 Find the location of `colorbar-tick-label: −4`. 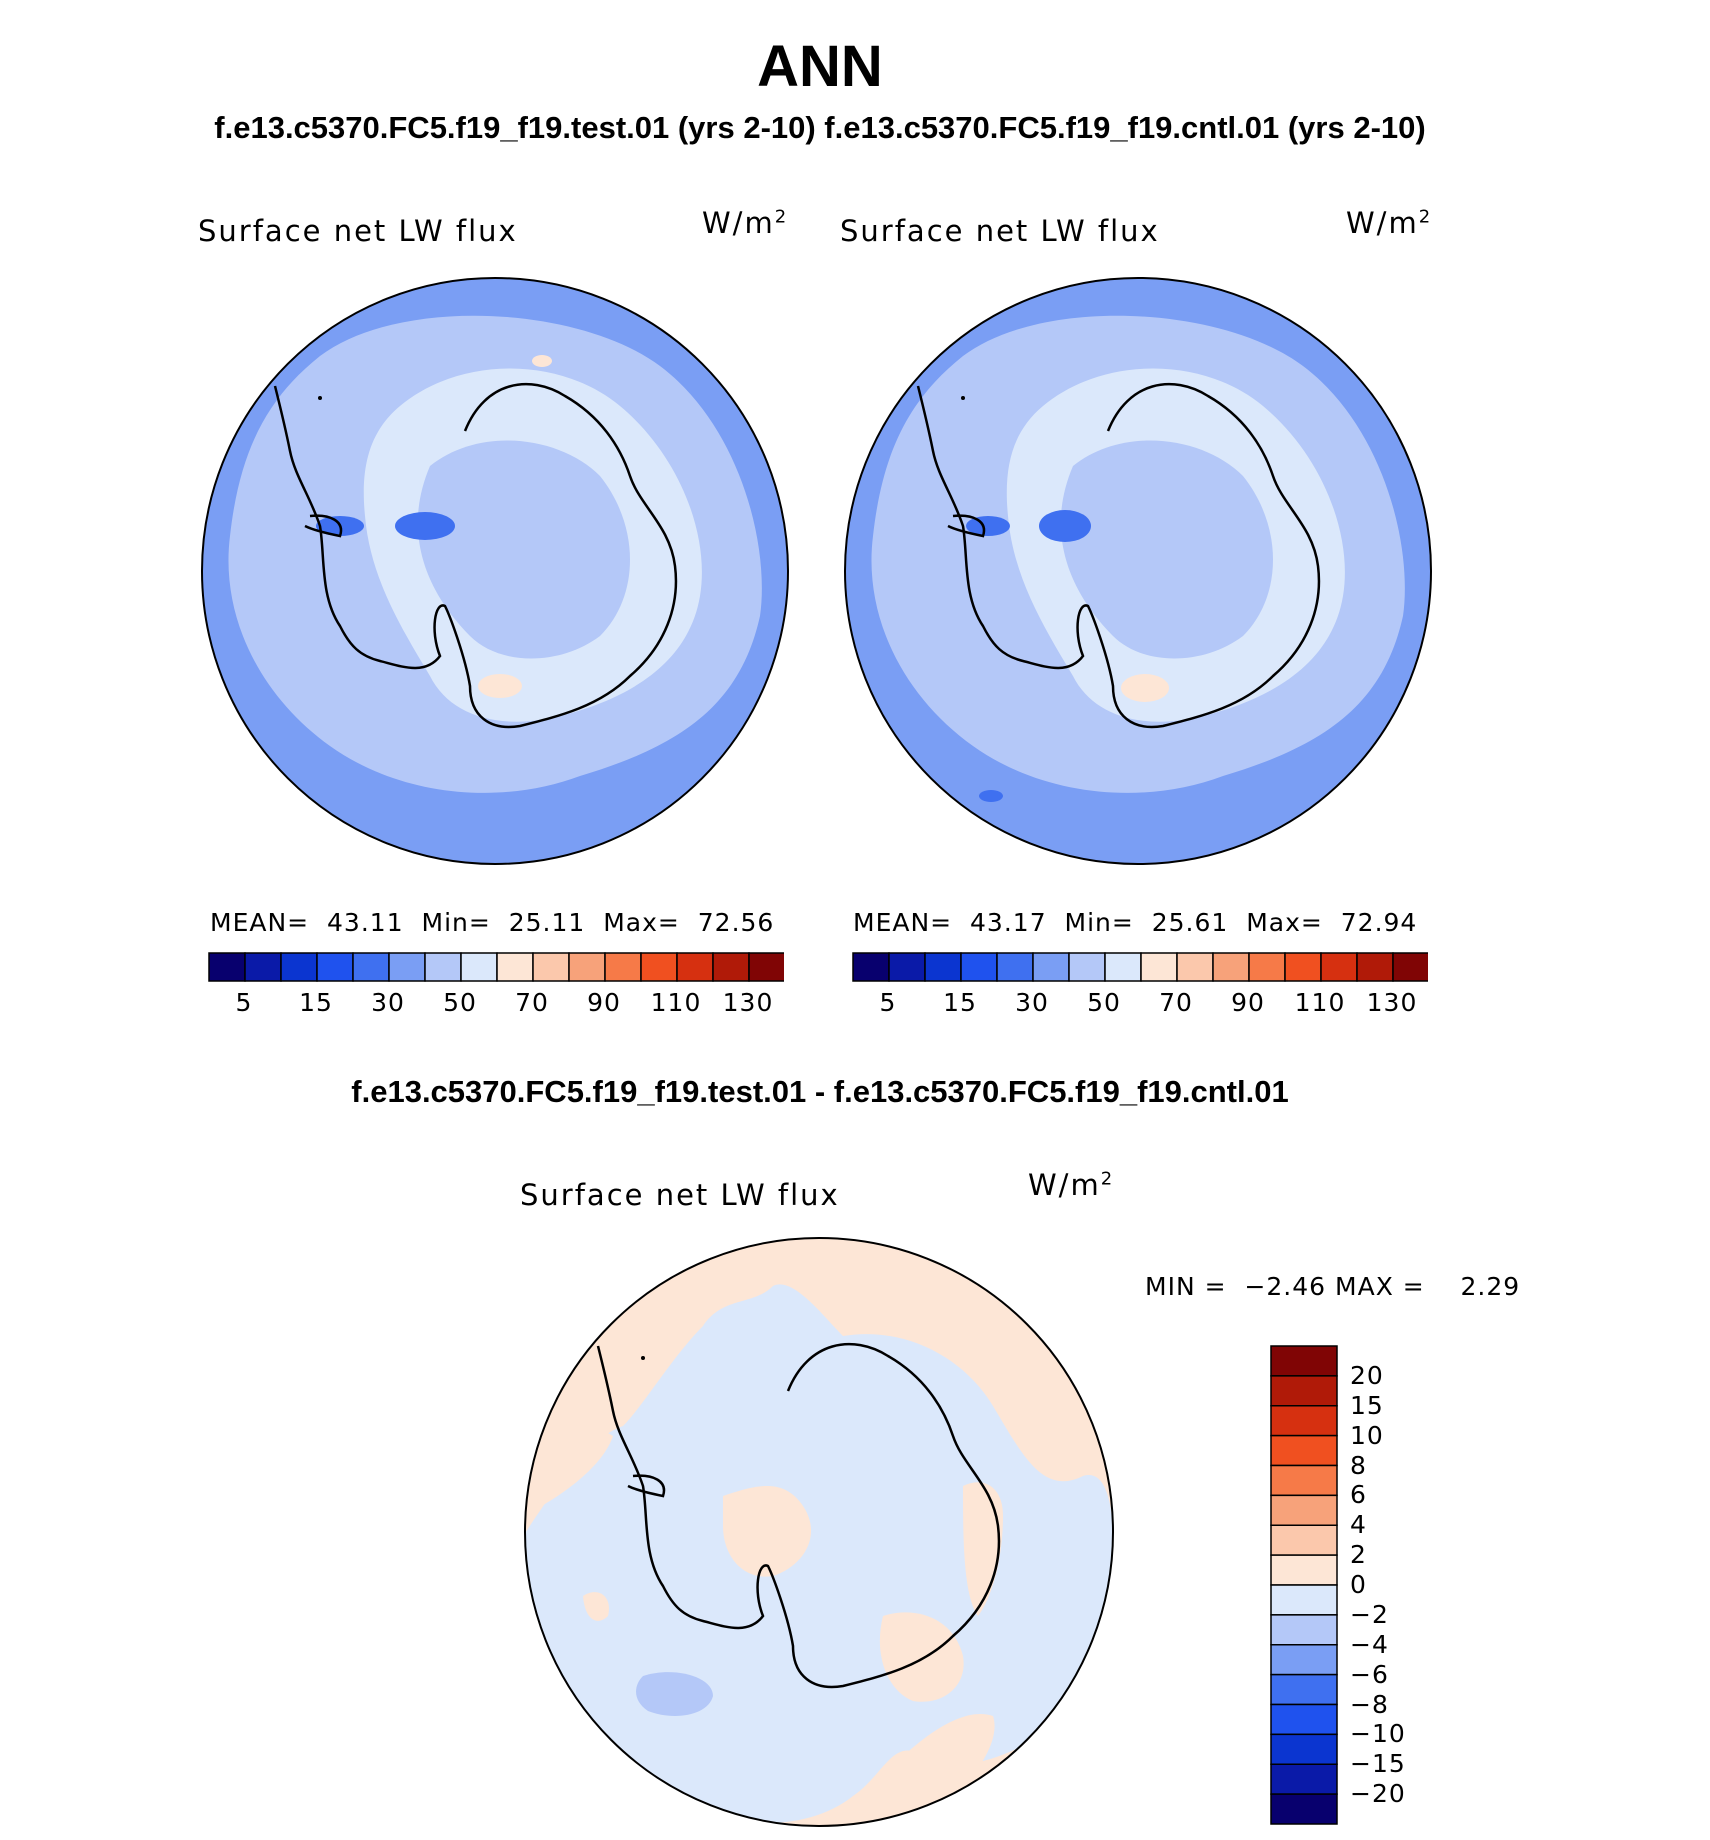

colorbar-tick-label: −4 is located at coordinates (1369, 1644).